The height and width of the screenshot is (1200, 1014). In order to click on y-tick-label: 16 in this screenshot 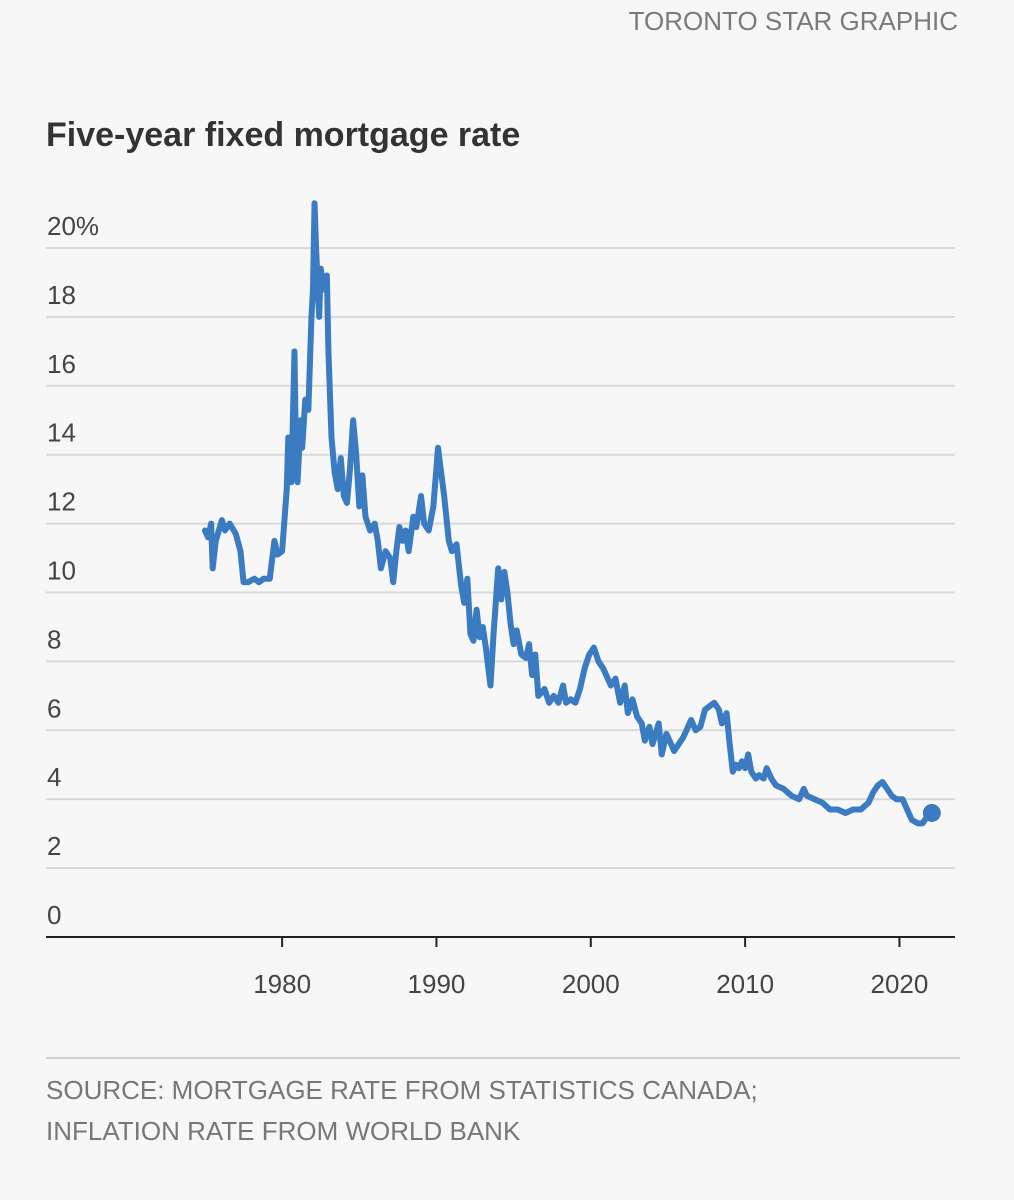, I will do `click(61, 364)`.